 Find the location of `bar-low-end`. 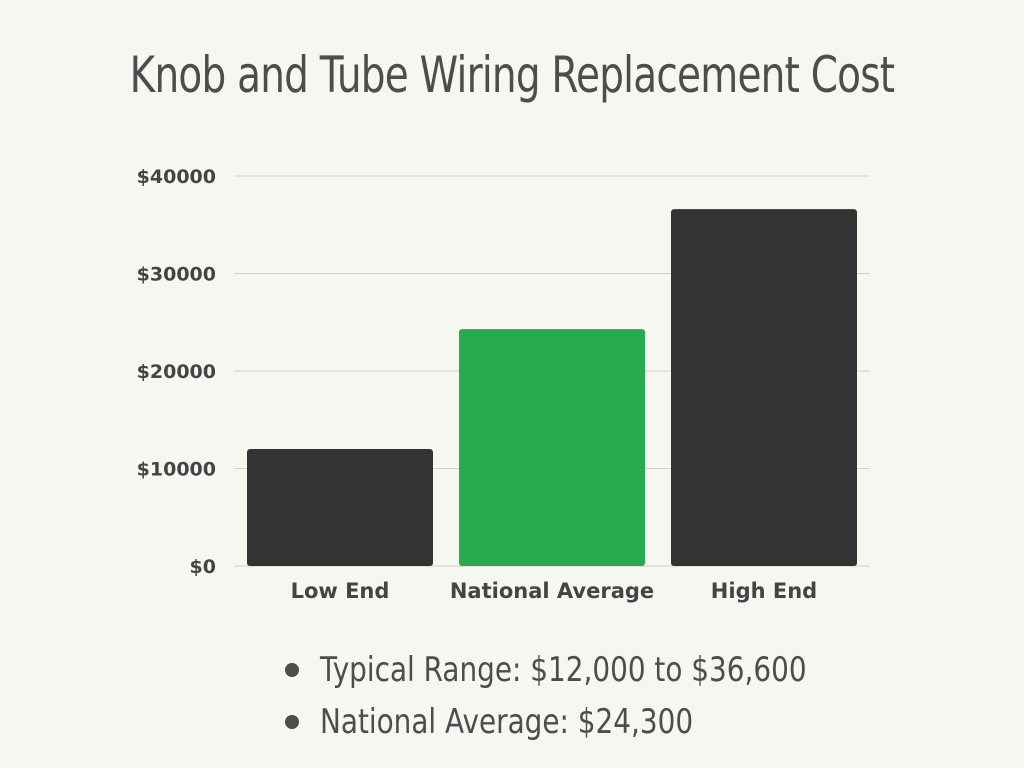

bar-low-end is located at coordinates (340, 507).